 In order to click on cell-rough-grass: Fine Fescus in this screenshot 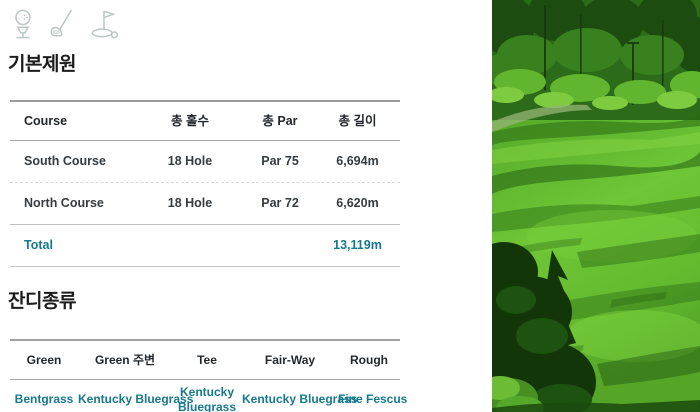, I will do `click(373, 399)`.